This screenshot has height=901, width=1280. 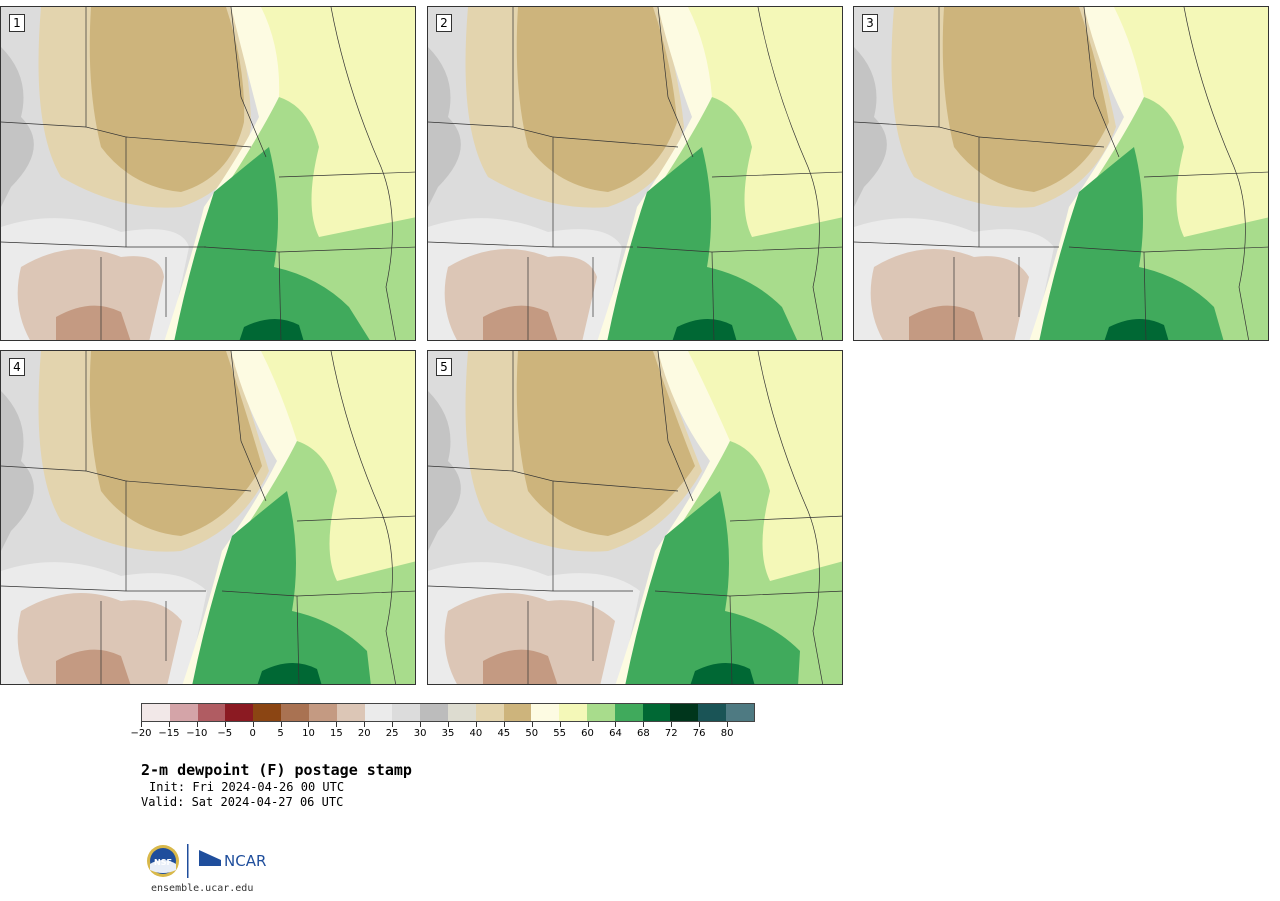 I want to click on chart-title: 2-m dewpoint (F) postage stamp, so click(x=276, y=770).